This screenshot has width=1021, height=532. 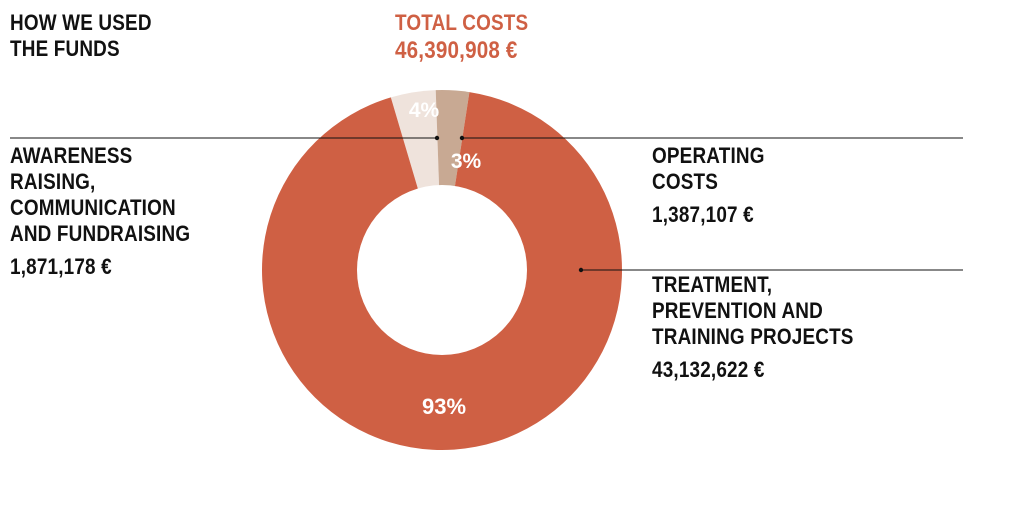 What do you see at coordinates (581, 270) in the screenshot?
I see `treatment-leader-dot` at bounding box center [581, 270].